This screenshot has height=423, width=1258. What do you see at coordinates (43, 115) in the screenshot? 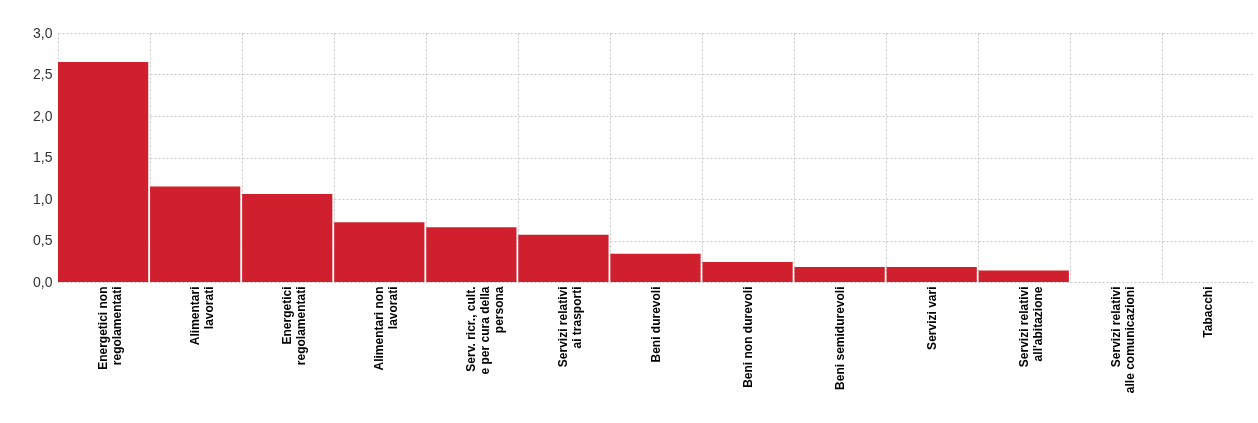
I see `y-tick-label: 2,0` at bounding box center [43, 115].